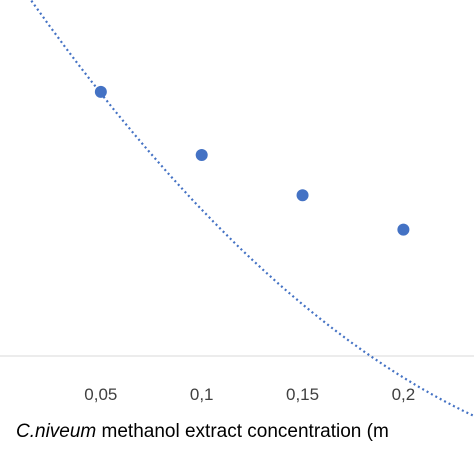  I want to click on x-tick-label: 0,1, so click(202, 394).